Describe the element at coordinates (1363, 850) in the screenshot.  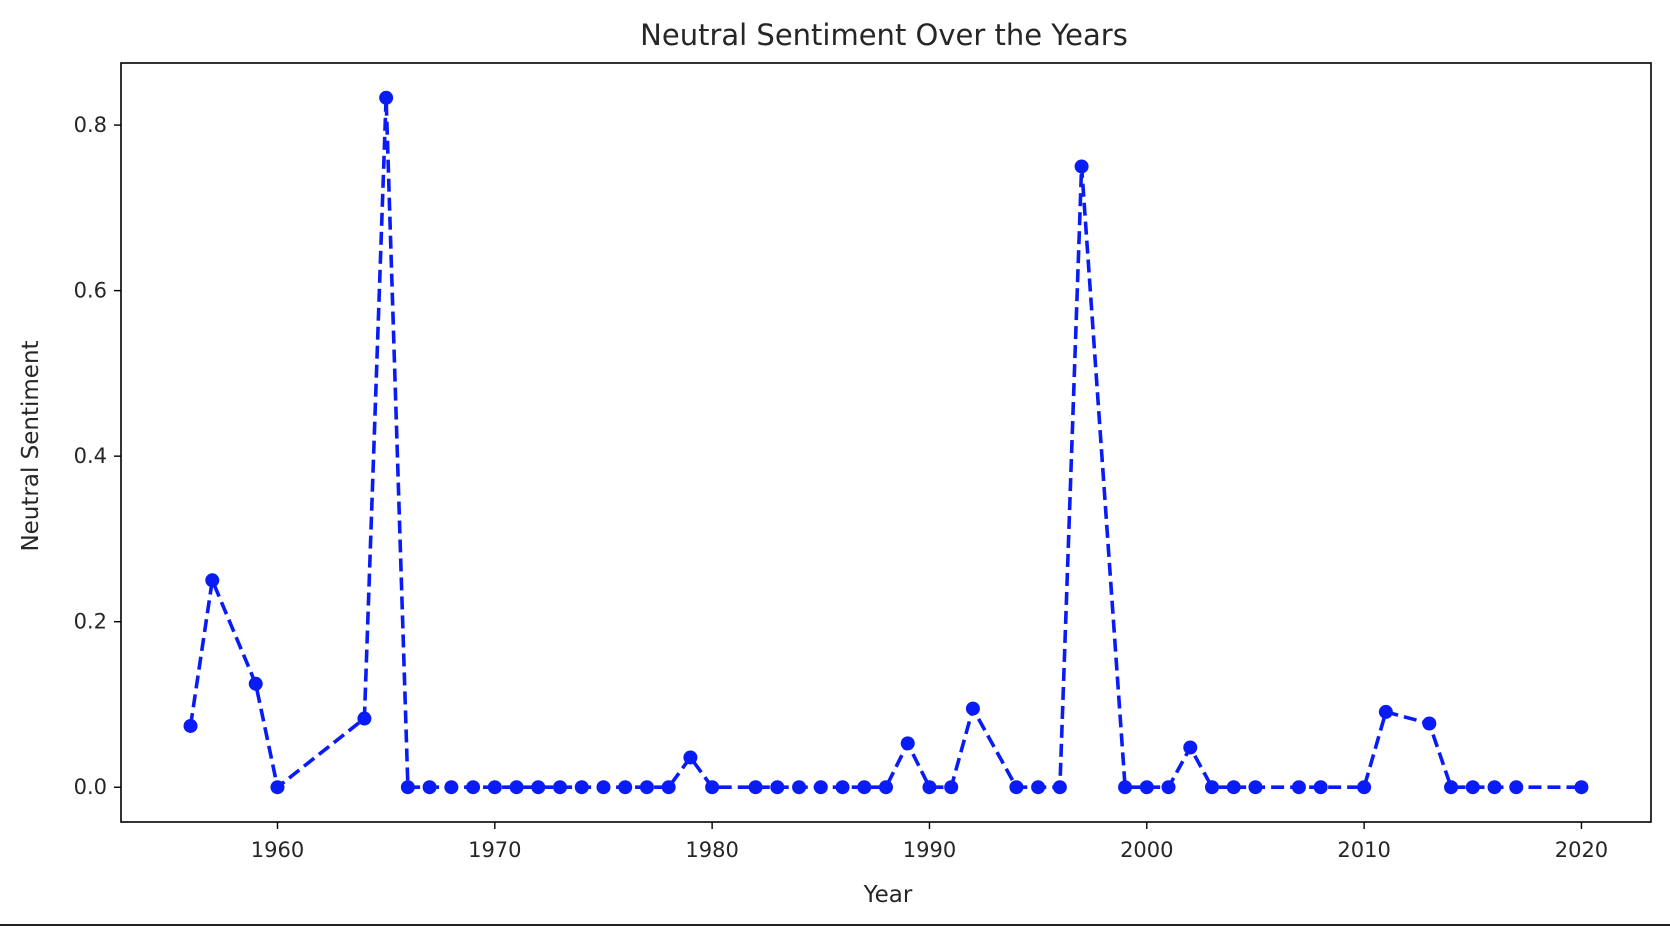
I see `x-tick-label: 2010` at that location.